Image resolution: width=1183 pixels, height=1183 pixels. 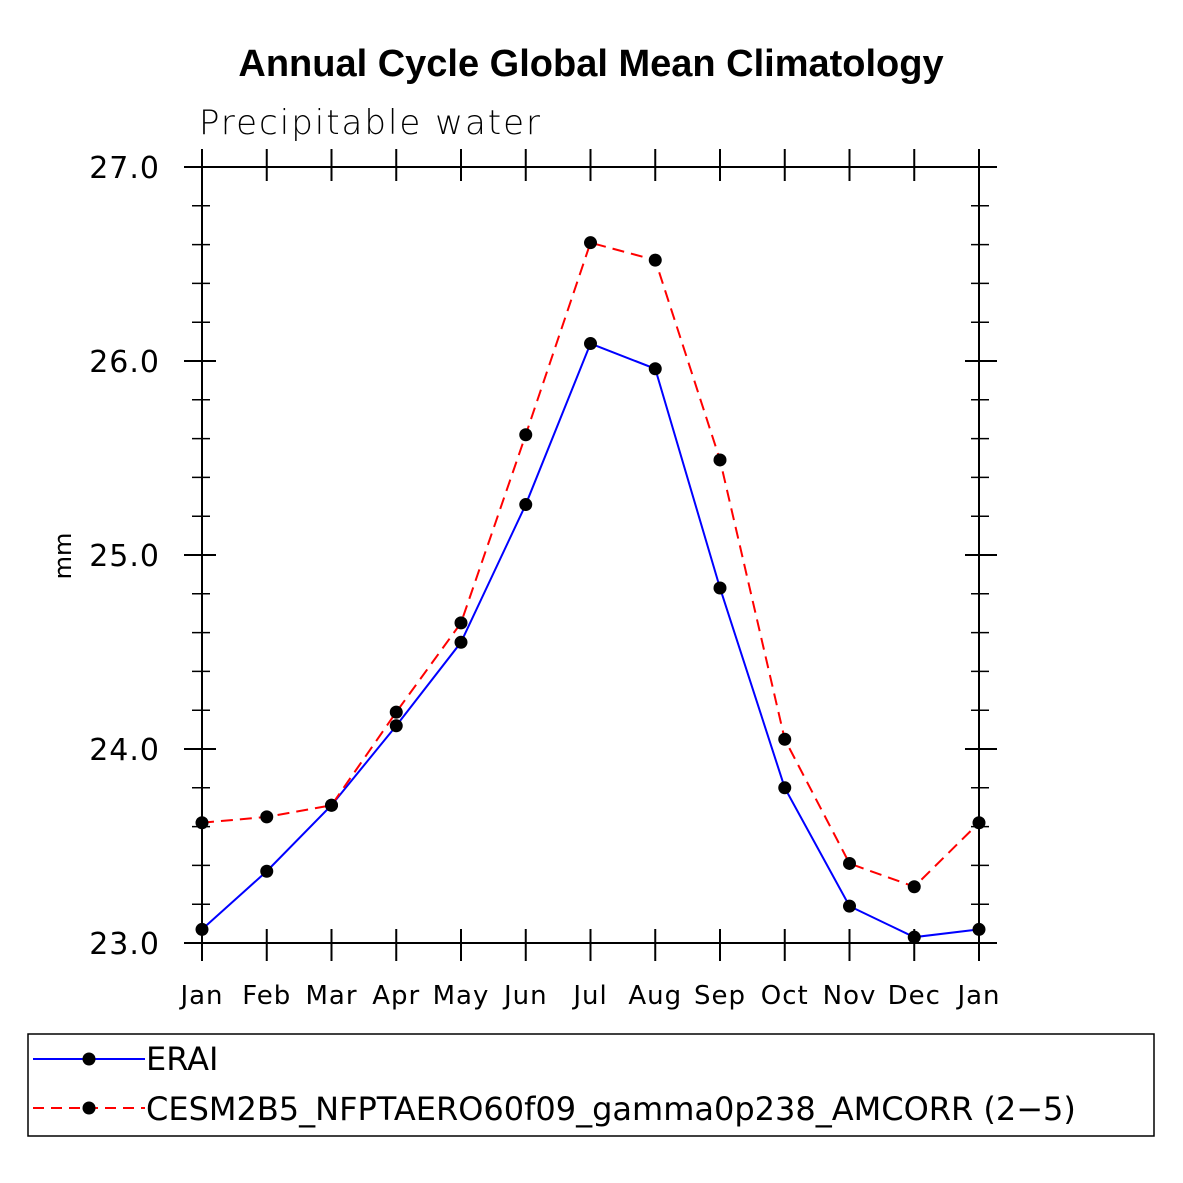 What do you see at coordinates (89, 1108) in the screenshot?
I see `legend-marker-cesm` at bounding box center [89, 1108].